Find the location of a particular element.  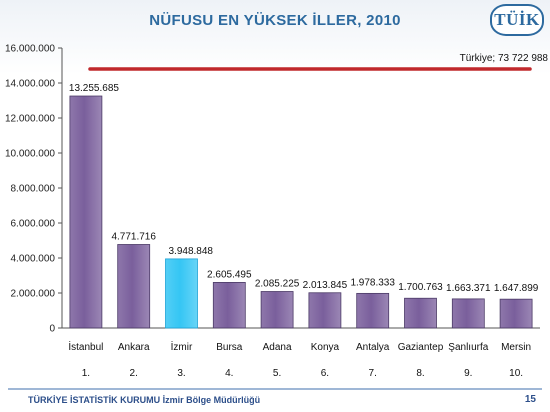

page-number: 15 is located at coordinates (530, 399).